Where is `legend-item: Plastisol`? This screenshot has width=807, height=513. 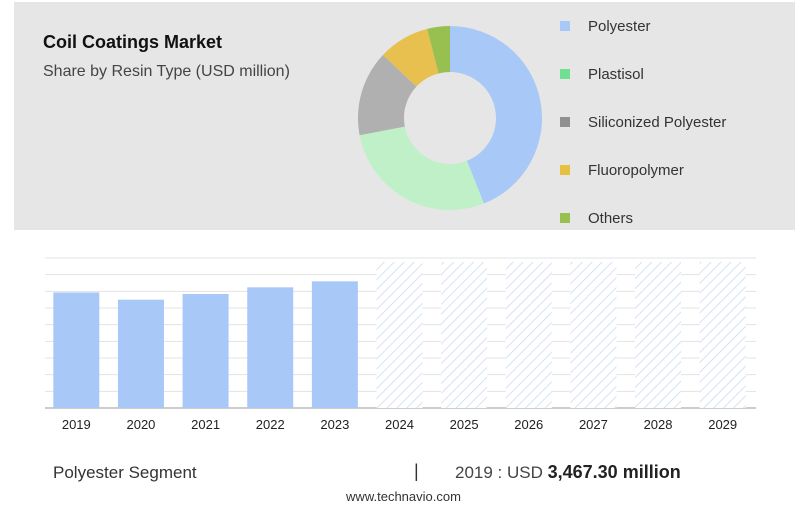
legend-item: Plastisol is located at coordinates (602, 74).